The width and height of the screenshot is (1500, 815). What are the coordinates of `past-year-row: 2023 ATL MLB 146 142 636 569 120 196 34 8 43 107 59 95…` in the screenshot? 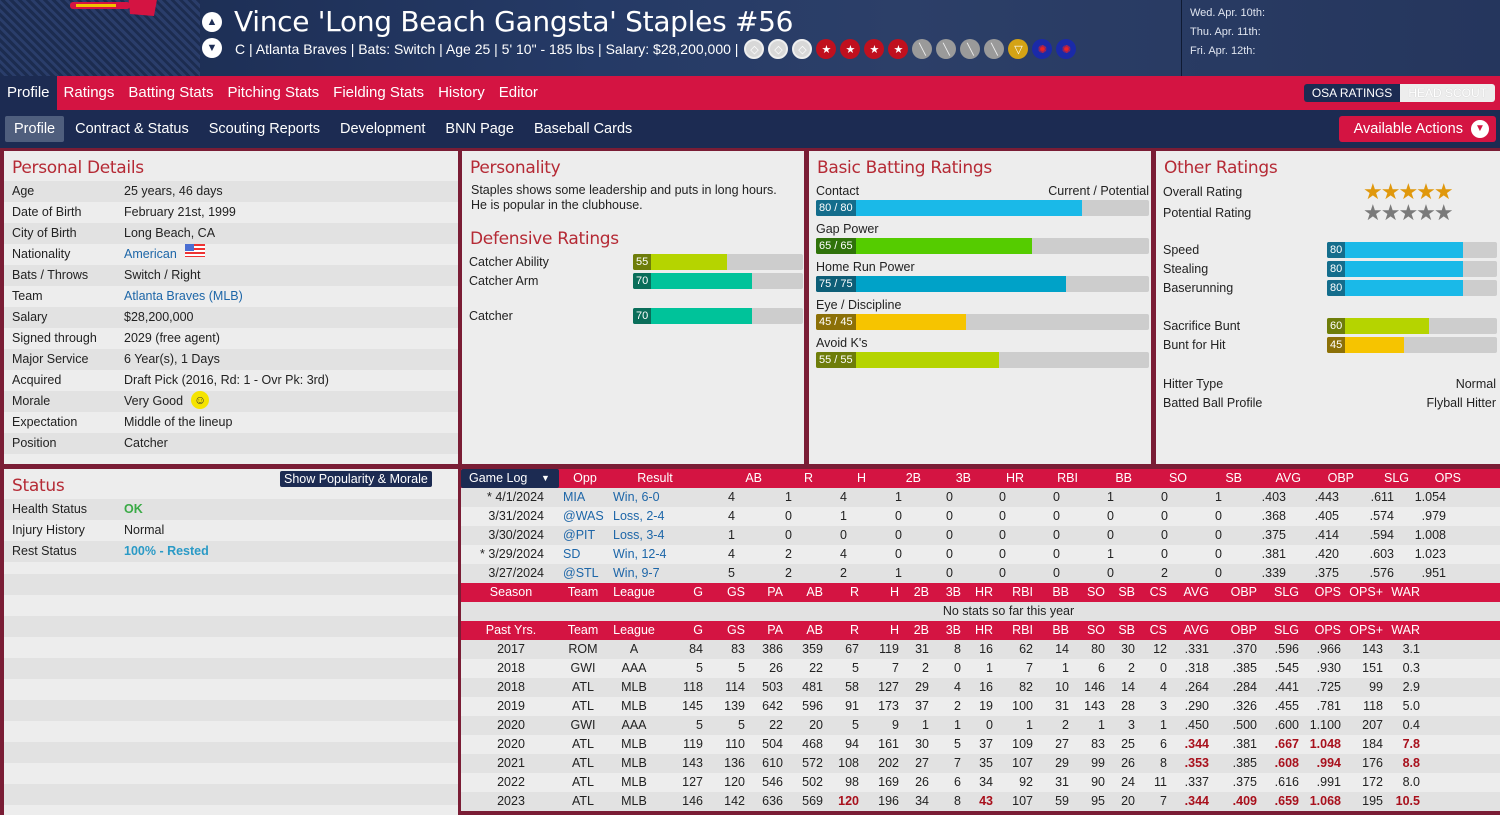 It's located at (980, 801).